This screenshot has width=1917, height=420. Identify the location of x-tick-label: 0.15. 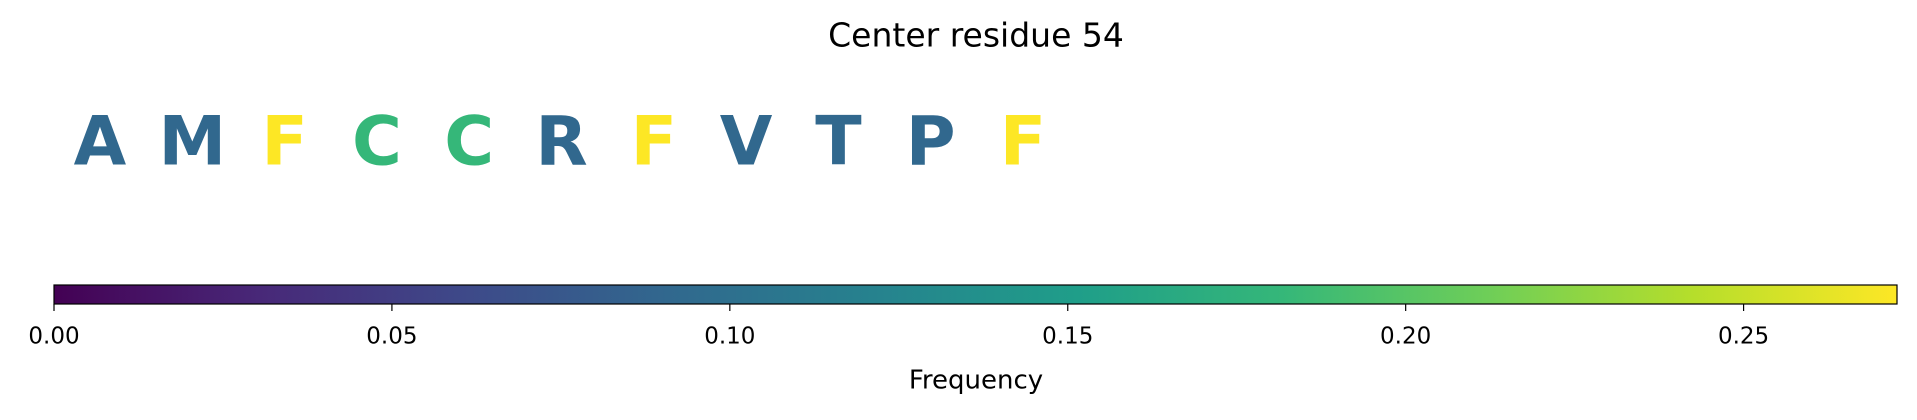
(1067, 337).